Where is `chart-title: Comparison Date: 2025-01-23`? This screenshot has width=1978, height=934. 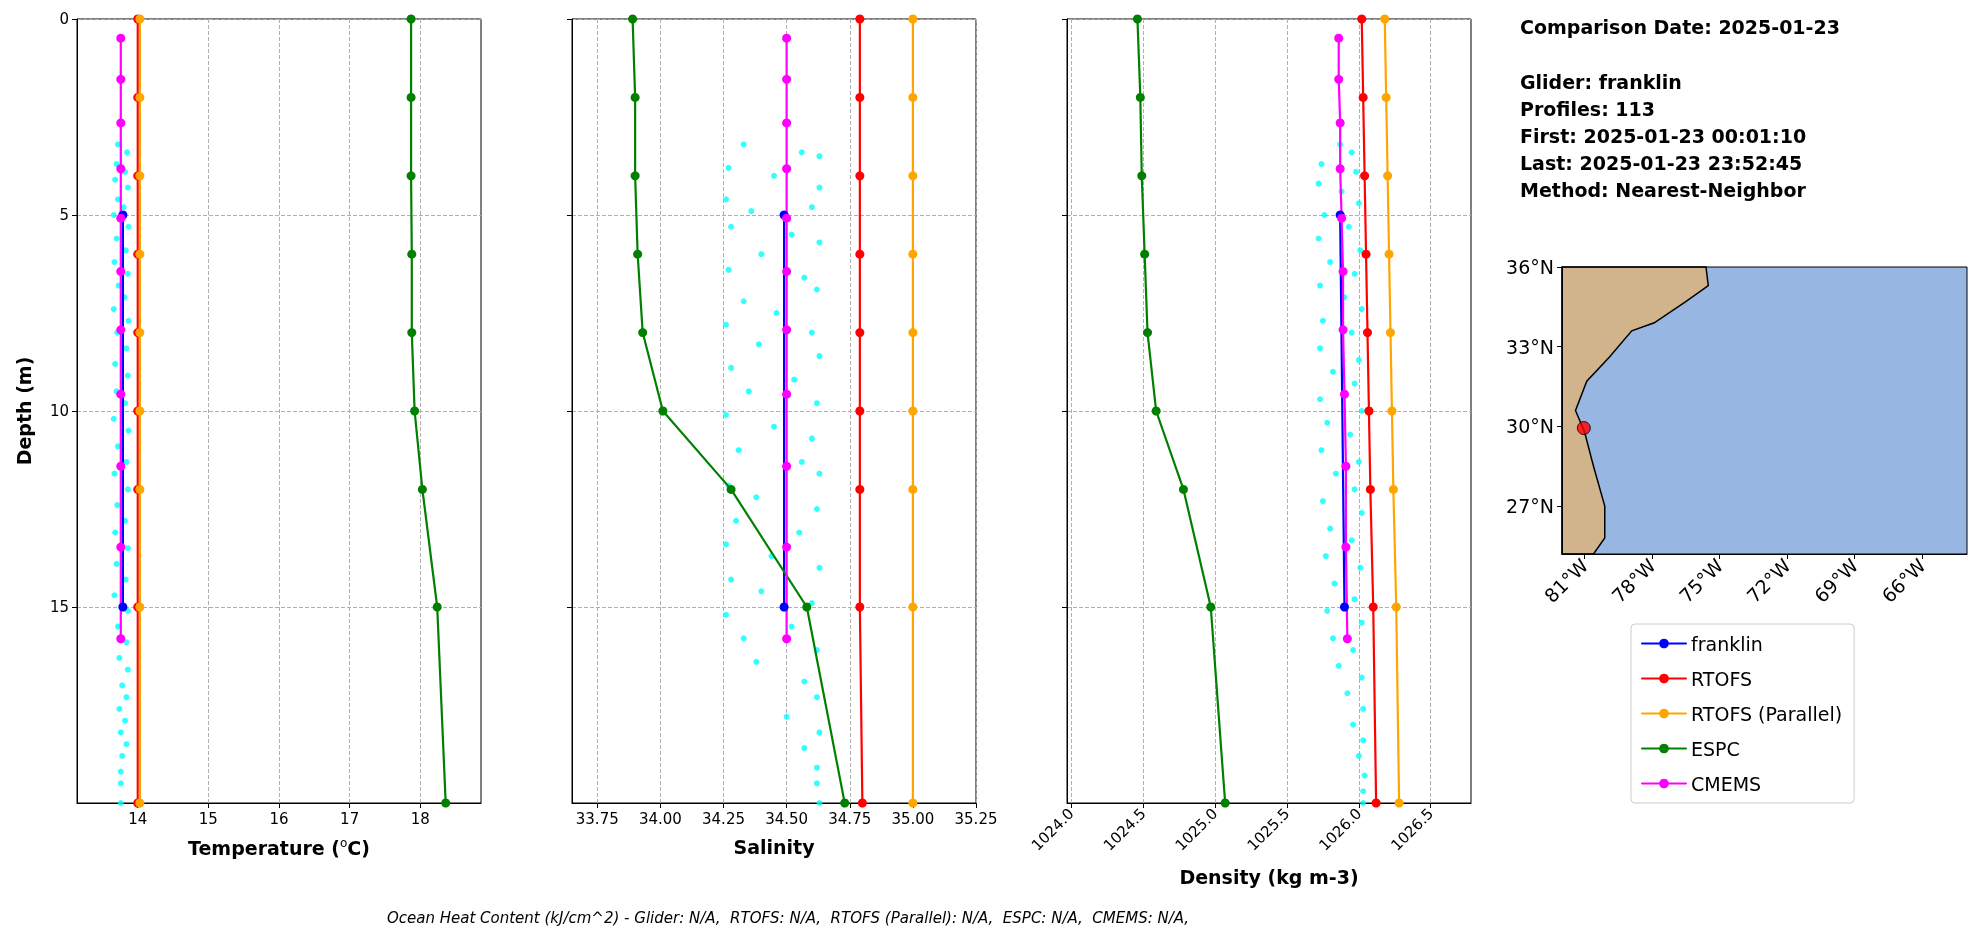
chart-title: Comparison Date: 2025-01-23 is located at coordinates (1680, 26).